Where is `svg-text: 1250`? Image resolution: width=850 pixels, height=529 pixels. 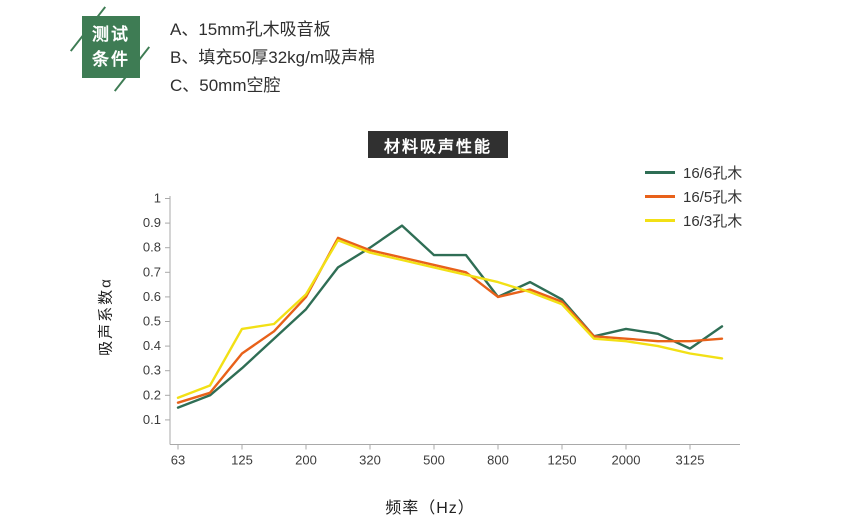
svg-text: 1250 is located at coordinates (562, 460).